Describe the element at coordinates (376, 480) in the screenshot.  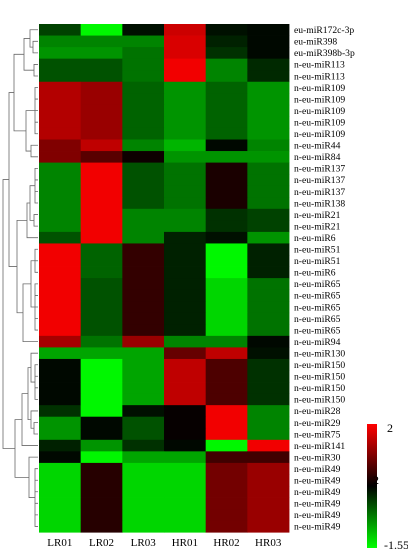
I see `color-scale-label-mid: 2` at that location.